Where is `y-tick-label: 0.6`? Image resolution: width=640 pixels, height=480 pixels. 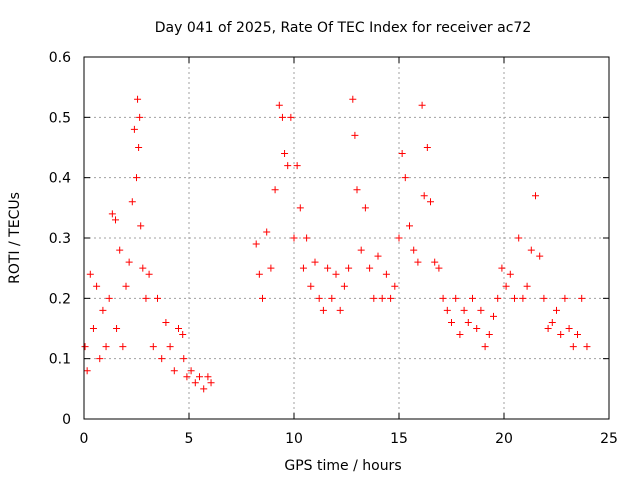
y-tick-label: 0.6 is located at coordinates (60, 58).